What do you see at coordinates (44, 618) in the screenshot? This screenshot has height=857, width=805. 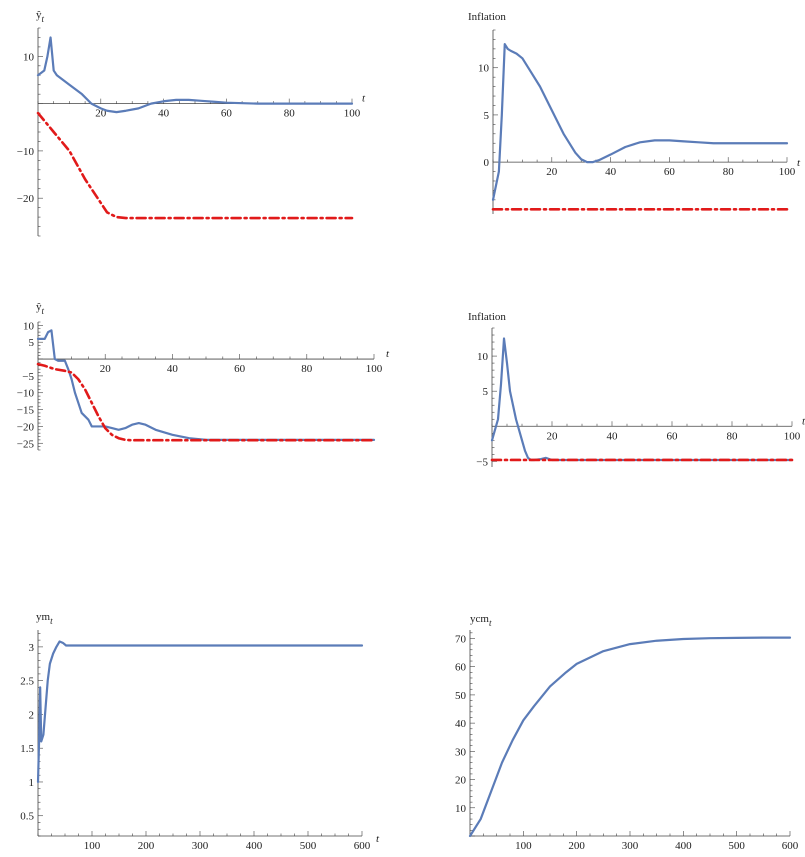 I see `y-axis-label: ymt` at bounding box center [44, 618].